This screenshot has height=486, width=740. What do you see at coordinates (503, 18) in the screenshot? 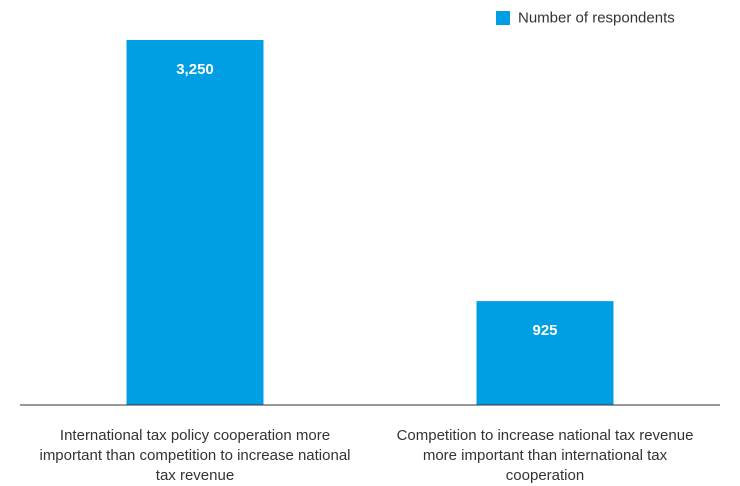
I see `legend-swatch` at bounding box center [503, 18].